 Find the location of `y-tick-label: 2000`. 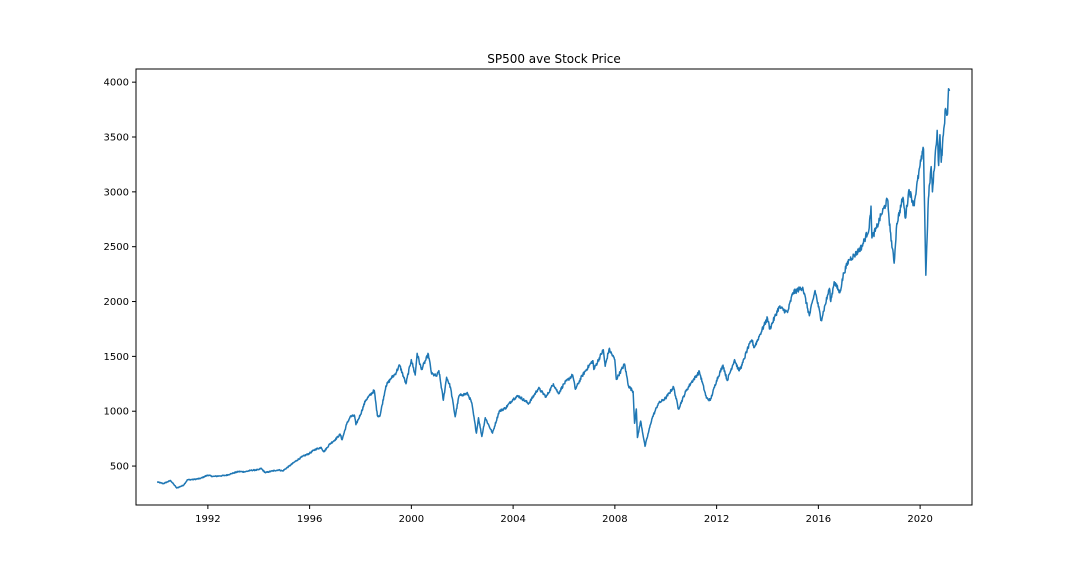

y-tick-label: 2000 is located at coordinates (116, 302).